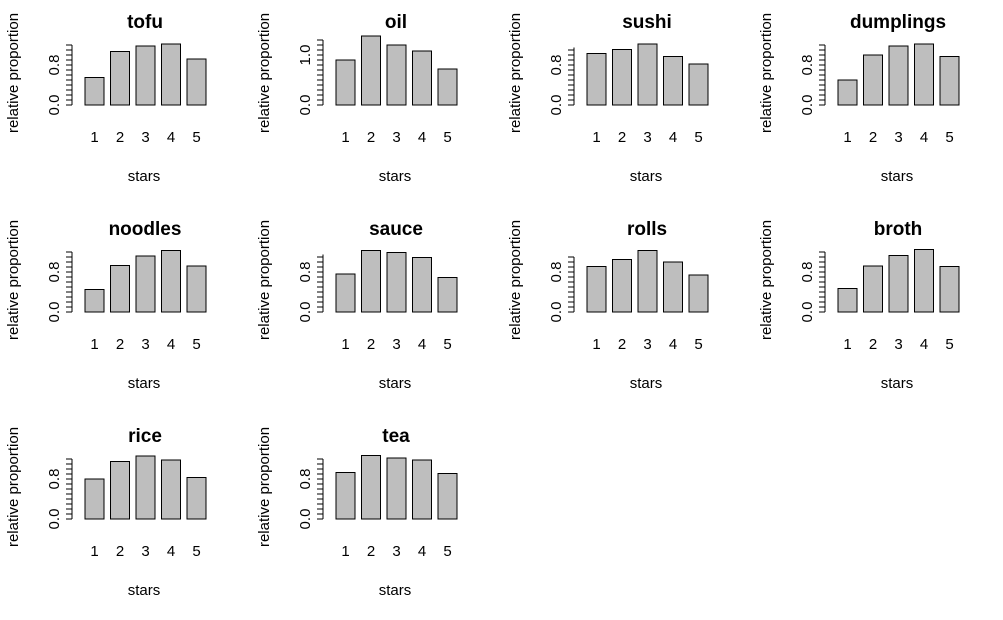 The height and width of the screenshot is (620, 1003). What do you see at coordinates (145, 436) in the screenshot?
I see `panel-title: rice` at bounding box center [145, 436].